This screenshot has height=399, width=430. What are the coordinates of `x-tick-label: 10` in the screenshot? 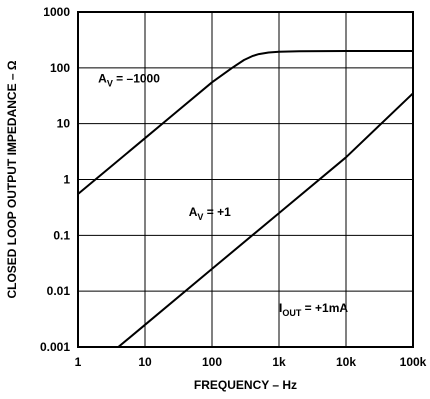 It's located at (145, 362).